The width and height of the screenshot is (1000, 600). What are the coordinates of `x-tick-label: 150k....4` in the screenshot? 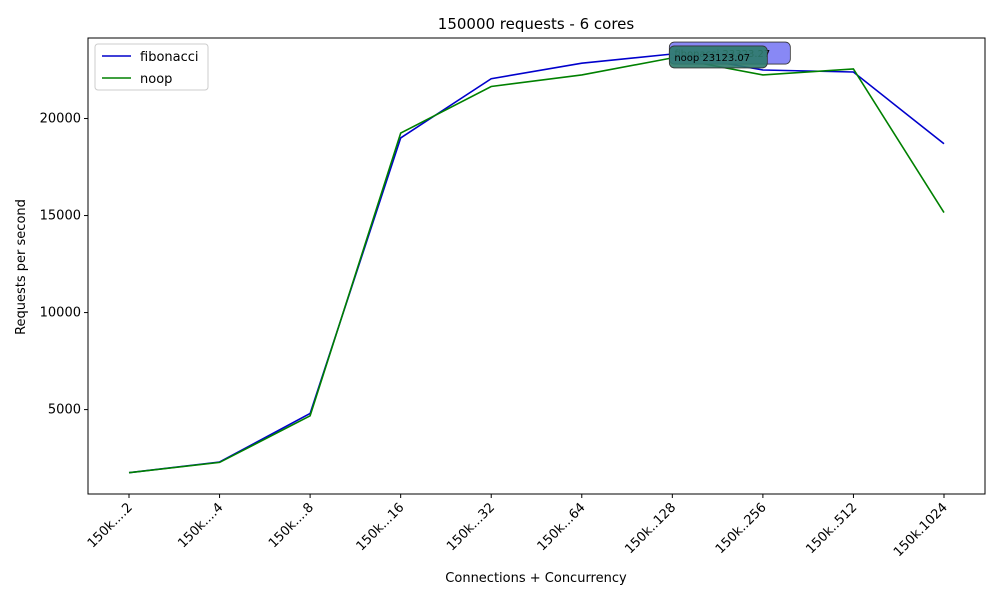 It's located at (200, 525).